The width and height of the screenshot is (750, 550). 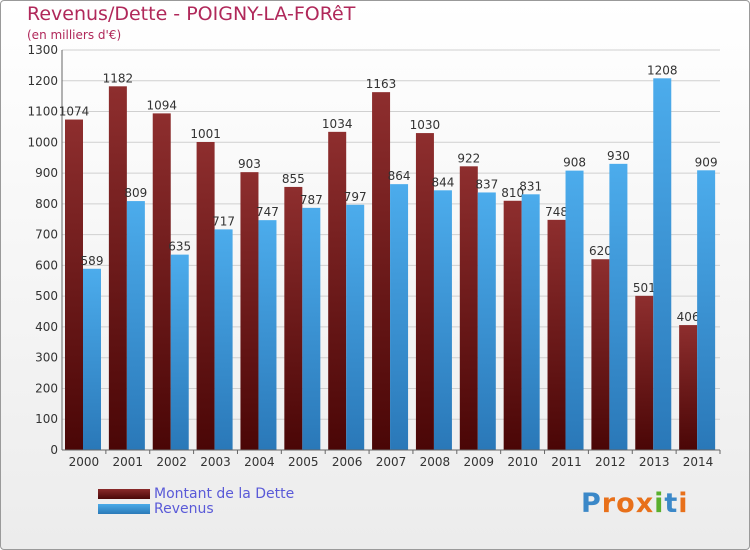 I want to click on x-tick-label: 2003, so click(x=215, y=462).